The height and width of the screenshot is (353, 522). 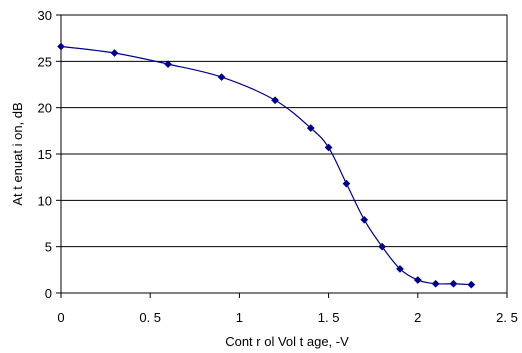 What do you see at coordinates (17, 153) in the screenshot?
I see `y-axis-title: At t enuat i on, dB` at bounding box center [17, 153].